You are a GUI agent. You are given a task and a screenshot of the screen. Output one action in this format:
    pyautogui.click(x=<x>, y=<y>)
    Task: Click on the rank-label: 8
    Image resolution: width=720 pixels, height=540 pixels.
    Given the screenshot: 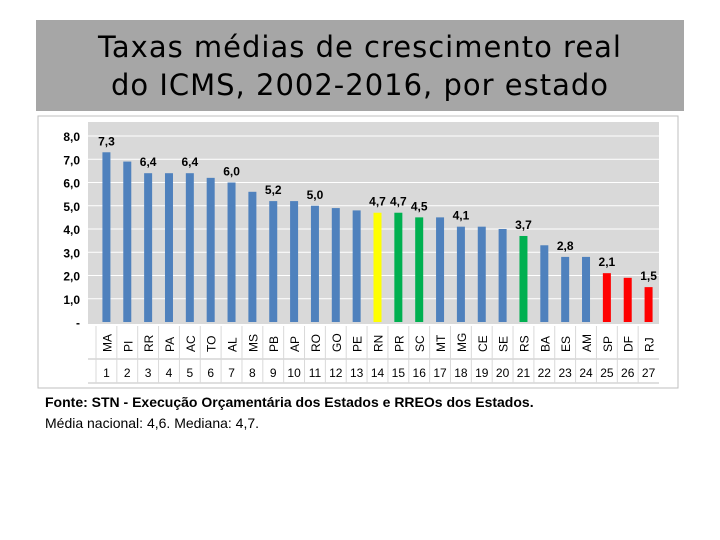 What is the action you would take?
    pyautogui.click(x=252, y=373)
    